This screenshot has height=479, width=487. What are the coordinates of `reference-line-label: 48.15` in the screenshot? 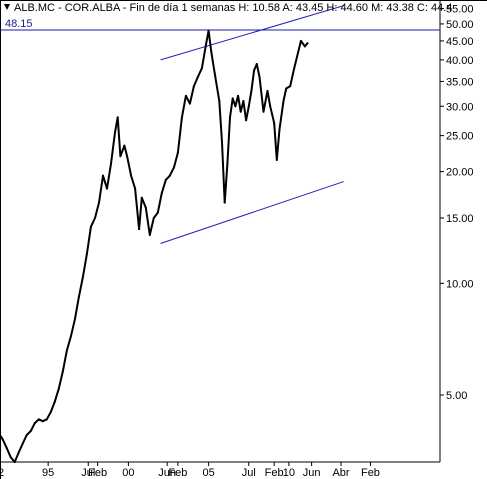 It's located at (19, 24).